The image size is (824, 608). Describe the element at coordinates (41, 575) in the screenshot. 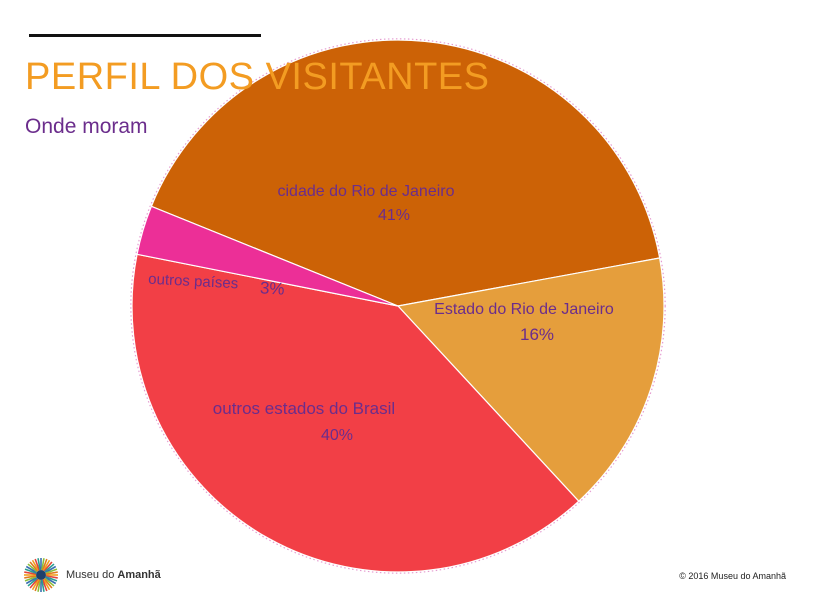

I see `sunburst-logo-icon` at that location.